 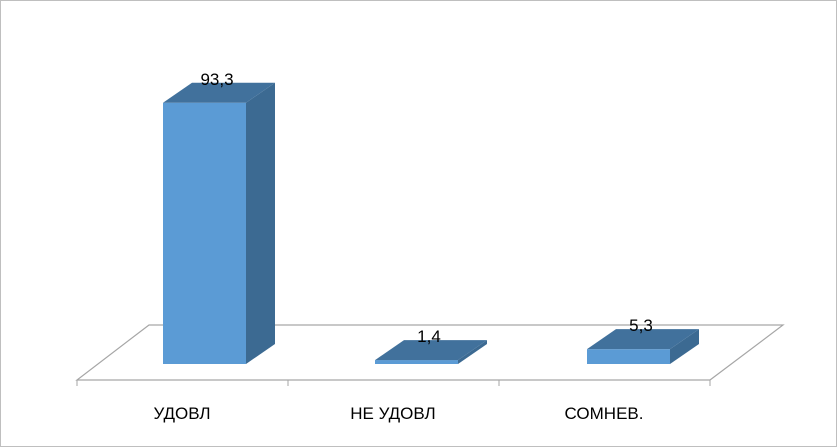 I want to click on data-label: 5,3, so click(x=641, y=325).